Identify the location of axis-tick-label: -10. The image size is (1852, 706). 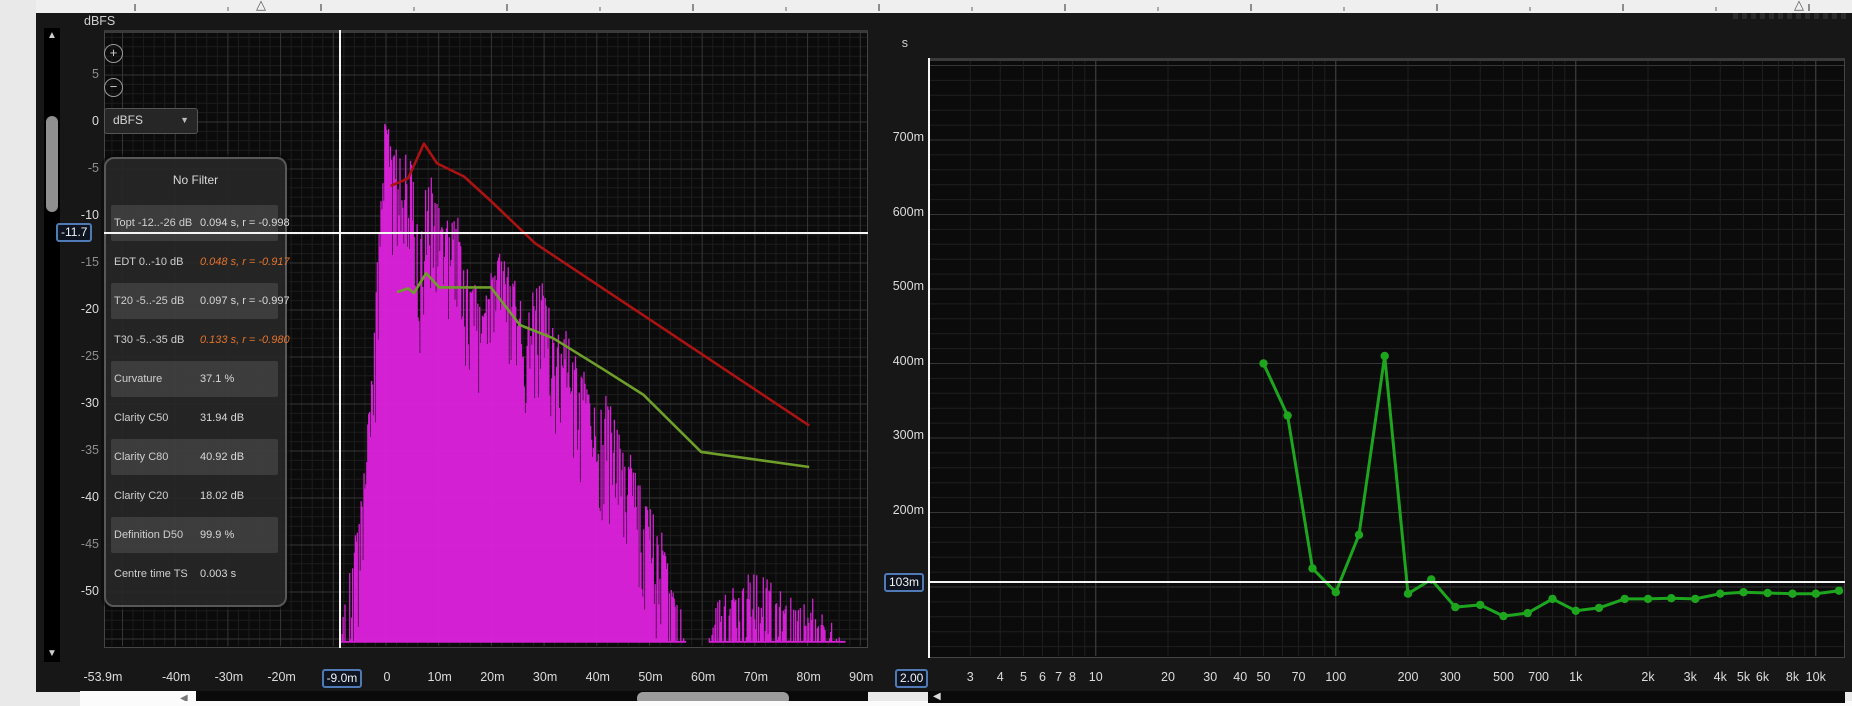
(89, 215).